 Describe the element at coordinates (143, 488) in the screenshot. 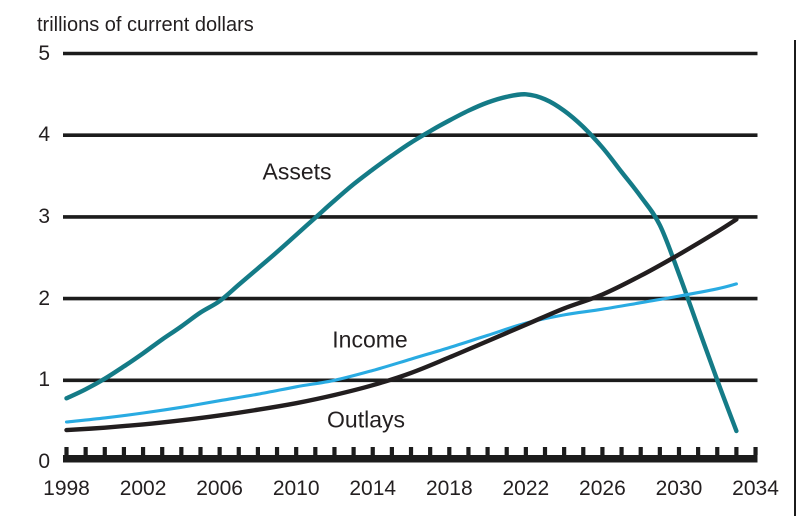

I see `x-tick-label-2002: 2002` at that location.